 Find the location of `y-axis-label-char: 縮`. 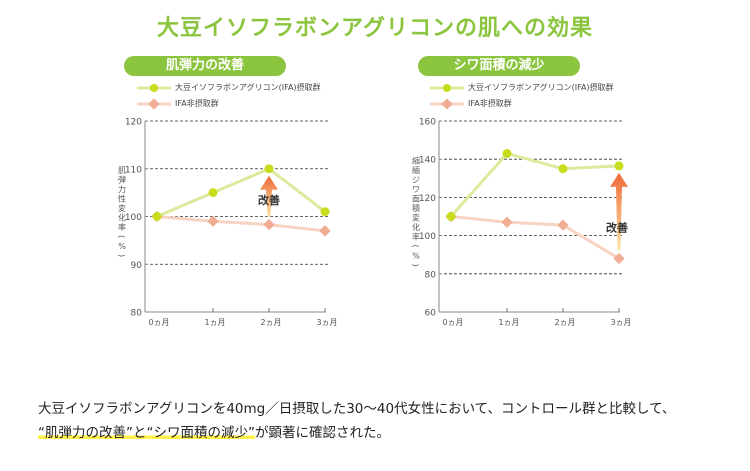

y-axis-label-char: 縮 is located at coordinates (416, 161).